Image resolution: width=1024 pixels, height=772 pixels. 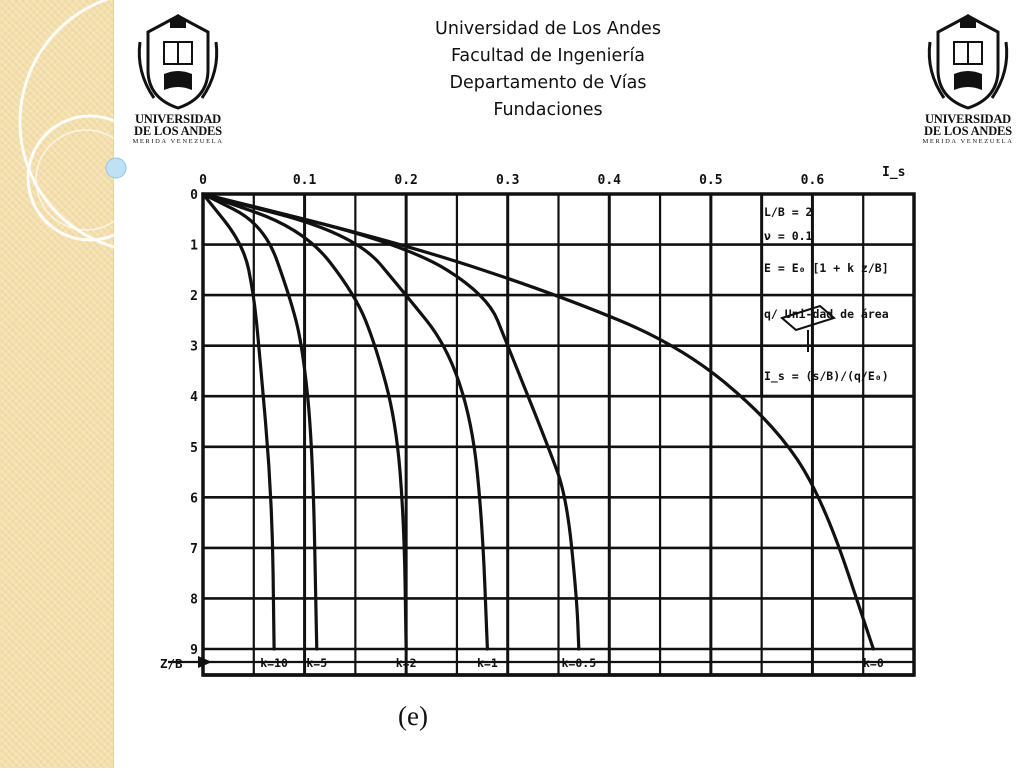 What do you see at coordinates (548, 56) in the screenshot?
I see `header-faculty: Facultad de Ingeniería` at bounding box center [548, 56].